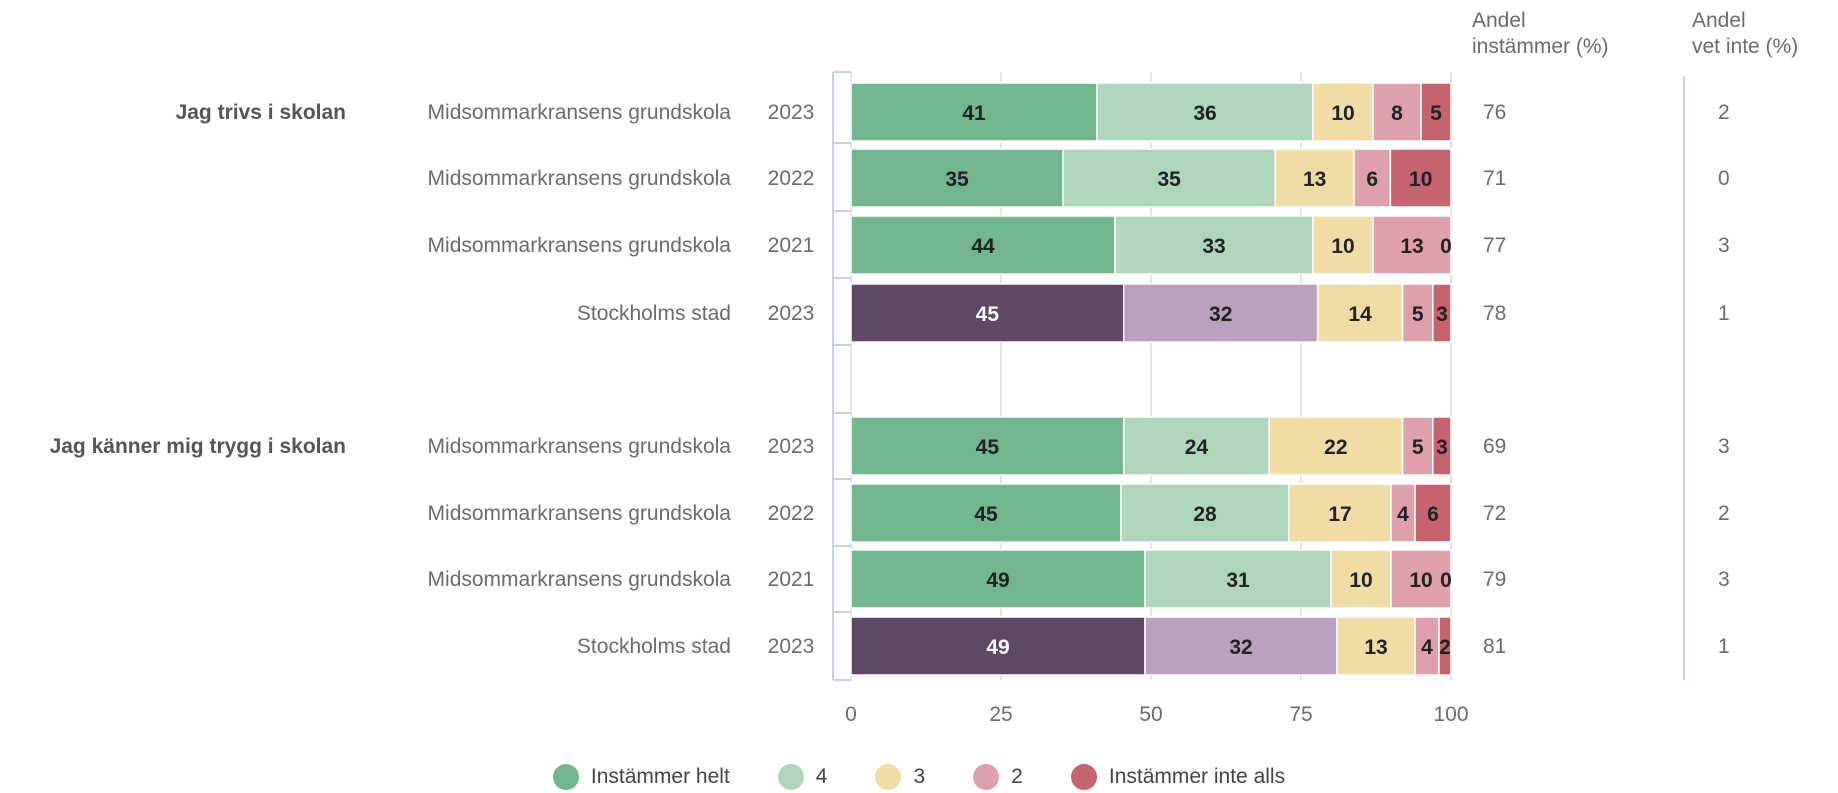  I want to click on share-dont-know-value: 1, so click(1724, 646).